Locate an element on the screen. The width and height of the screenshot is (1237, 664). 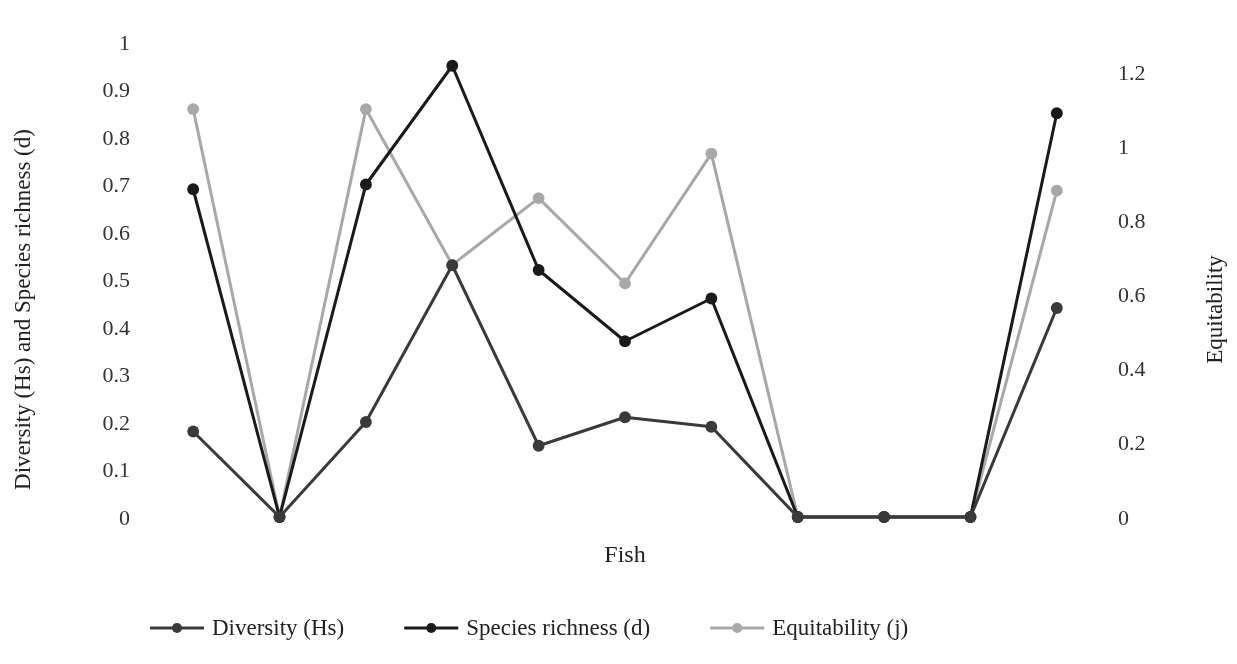
y2-tick-label: 1 is located at coordinates (1123, 146).